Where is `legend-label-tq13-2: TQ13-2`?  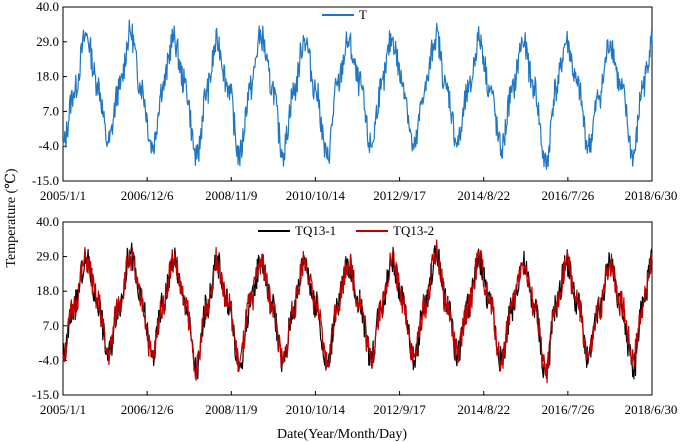 legend-label-tq13-2: TQ13-2 is located at coordinates (413, 230).